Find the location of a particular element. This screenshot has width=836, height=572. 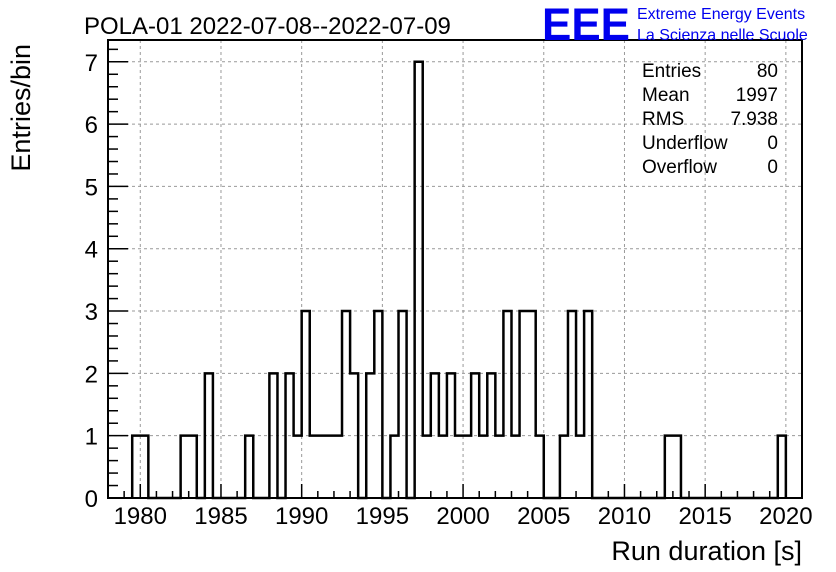

y-axis-label: Entries/bin is located at coordinates (21, 108).